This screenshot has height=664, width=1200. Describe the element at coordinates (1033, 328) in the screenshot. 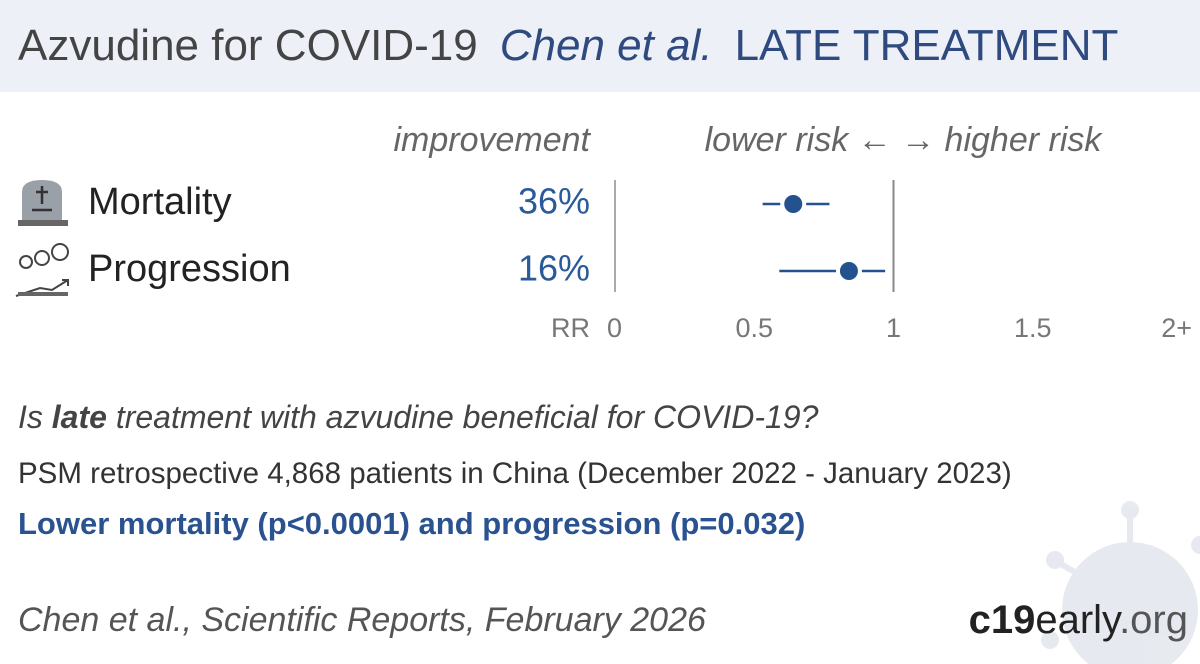

I see `x-tick-label: 1.5` at that location.